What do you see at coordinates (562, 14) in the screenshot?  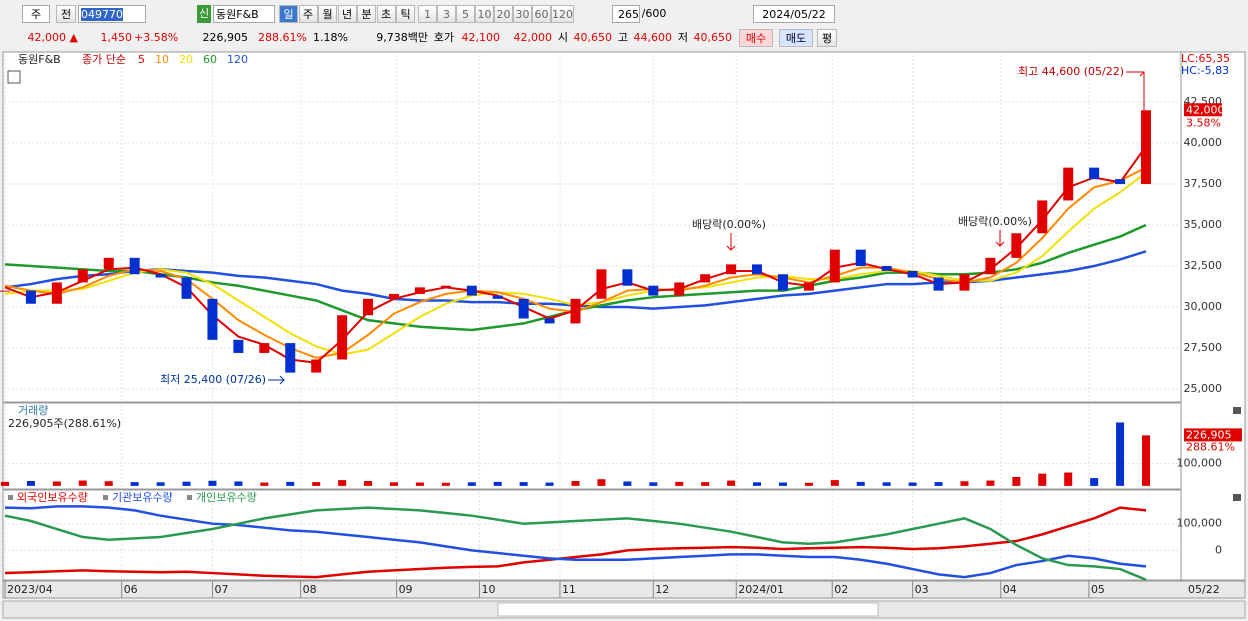 I see `interval-button: 120` at bounding box center [562, 14].